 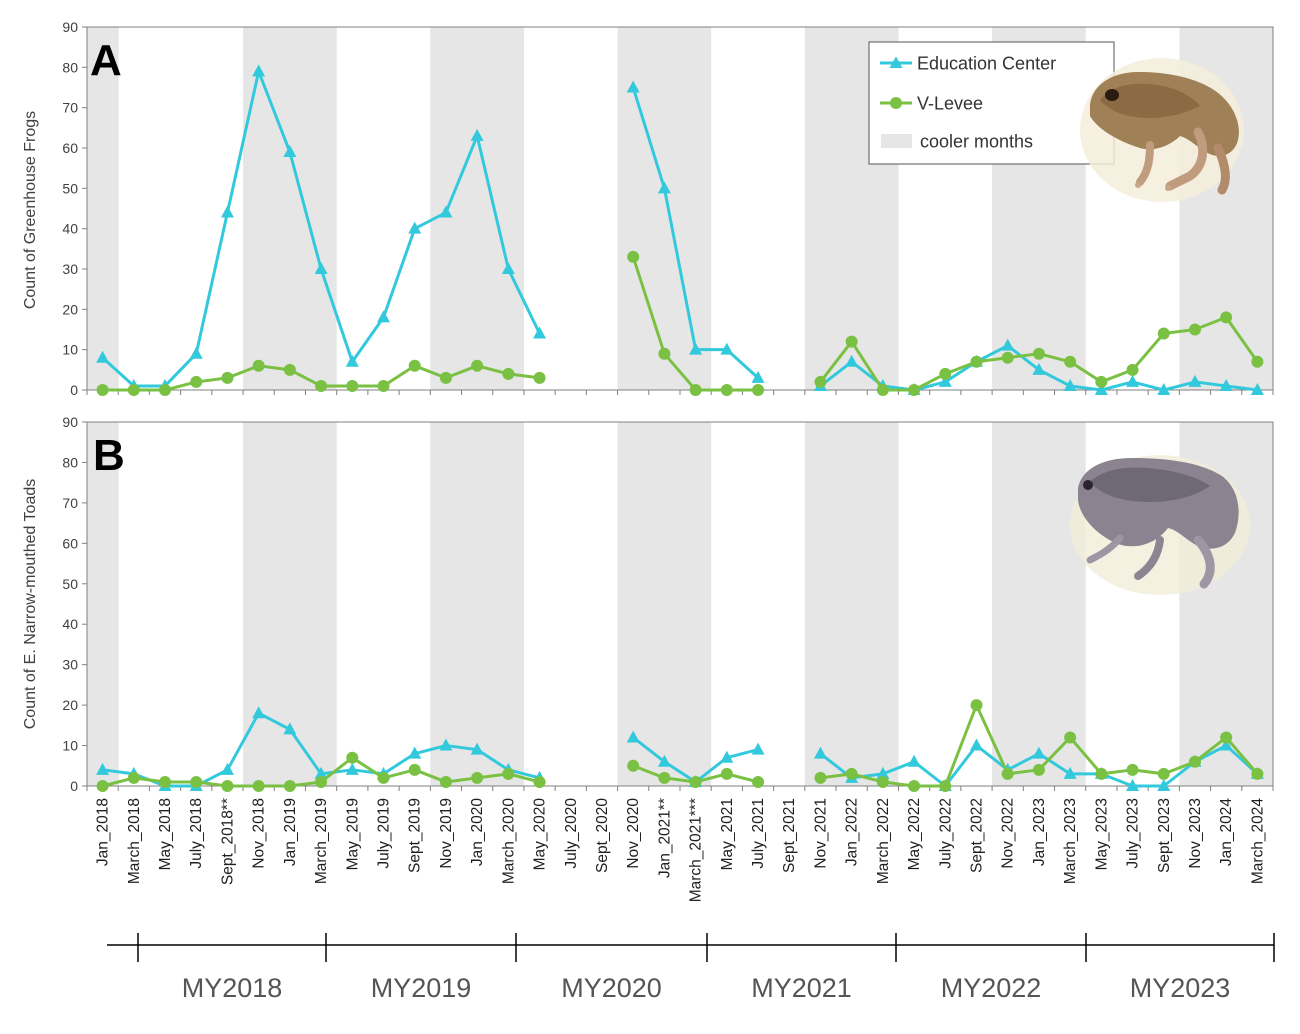 What do you see at coordinates (70, 624) in the screenshot?
I see `y-tick-label: 40` at bounding box center [70, 624].